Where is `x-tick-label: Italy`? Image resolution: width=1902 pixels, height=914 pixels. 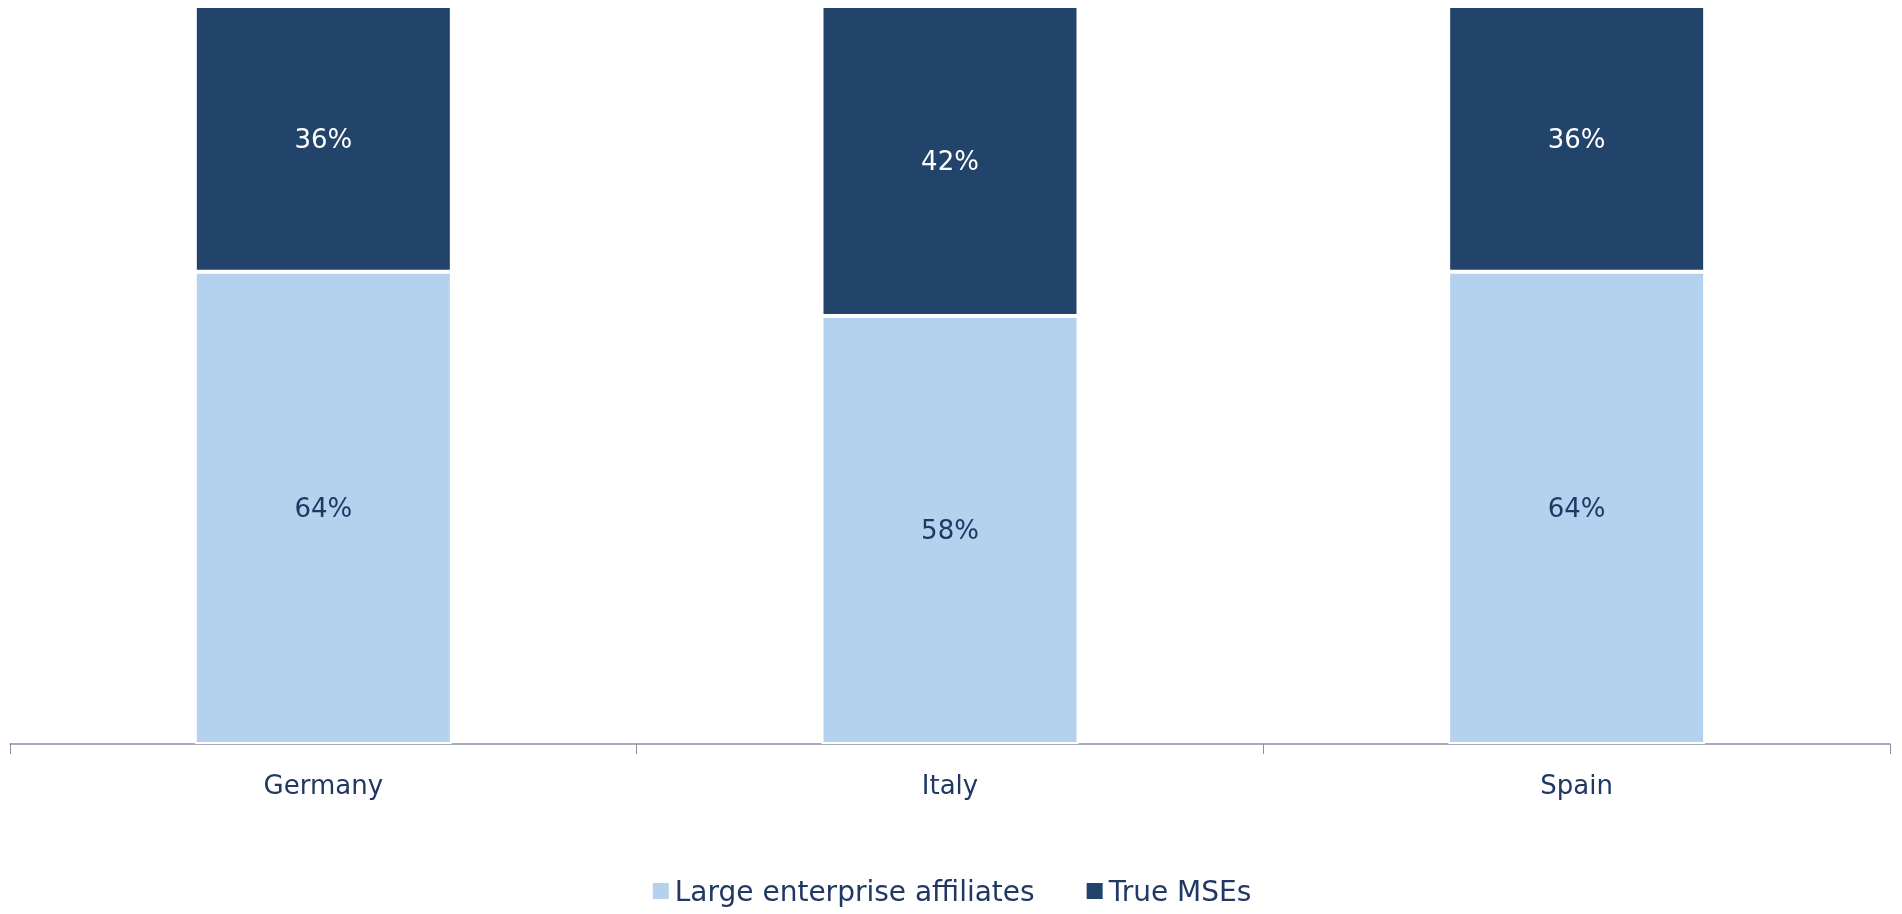 x-tick-label: Italy is located at coordinates (950, 785).